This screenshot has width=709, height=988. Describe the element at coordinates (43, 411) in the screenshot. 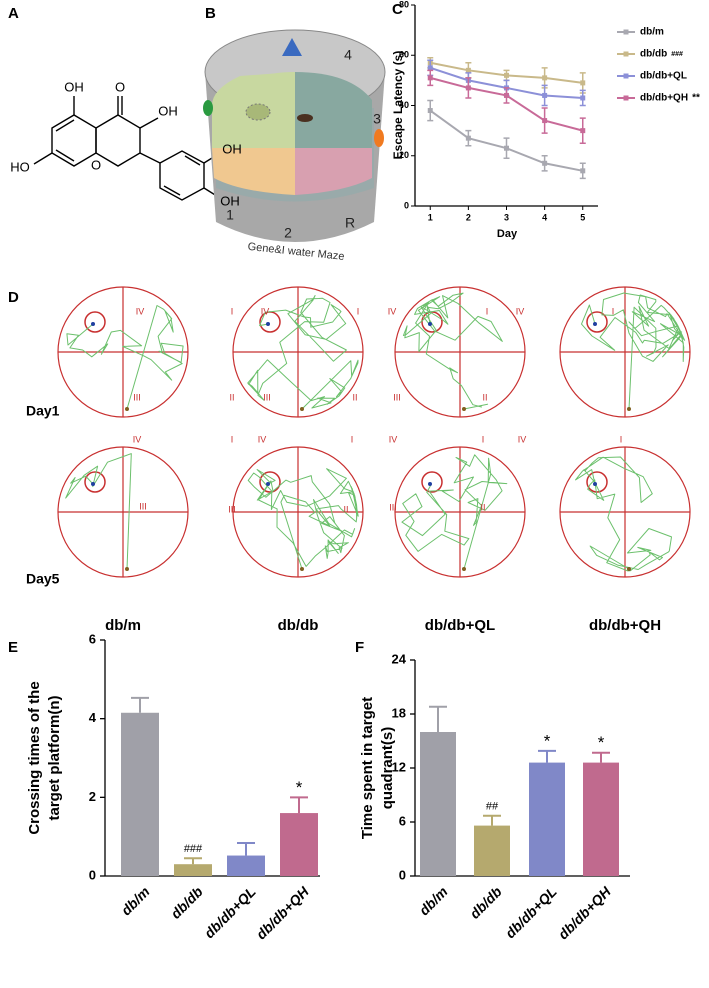

I see `day-label: Day1` at that location.